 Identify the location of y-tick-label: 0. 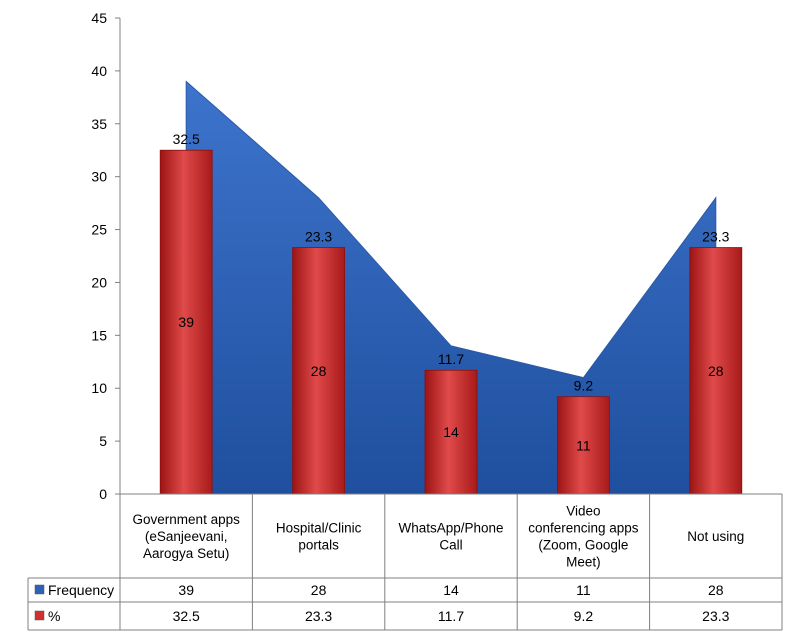
(103, 494).